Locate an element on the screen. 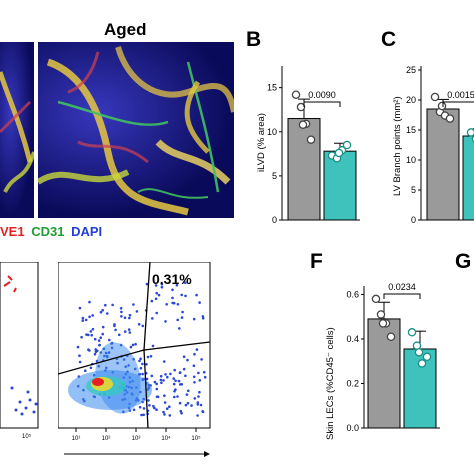 Image resolution: width=474 pixels, height=474 pixels. panel-f-ylabel: Skin LECs (%CD45⁻ cells) is located at coordinates (330, 383).